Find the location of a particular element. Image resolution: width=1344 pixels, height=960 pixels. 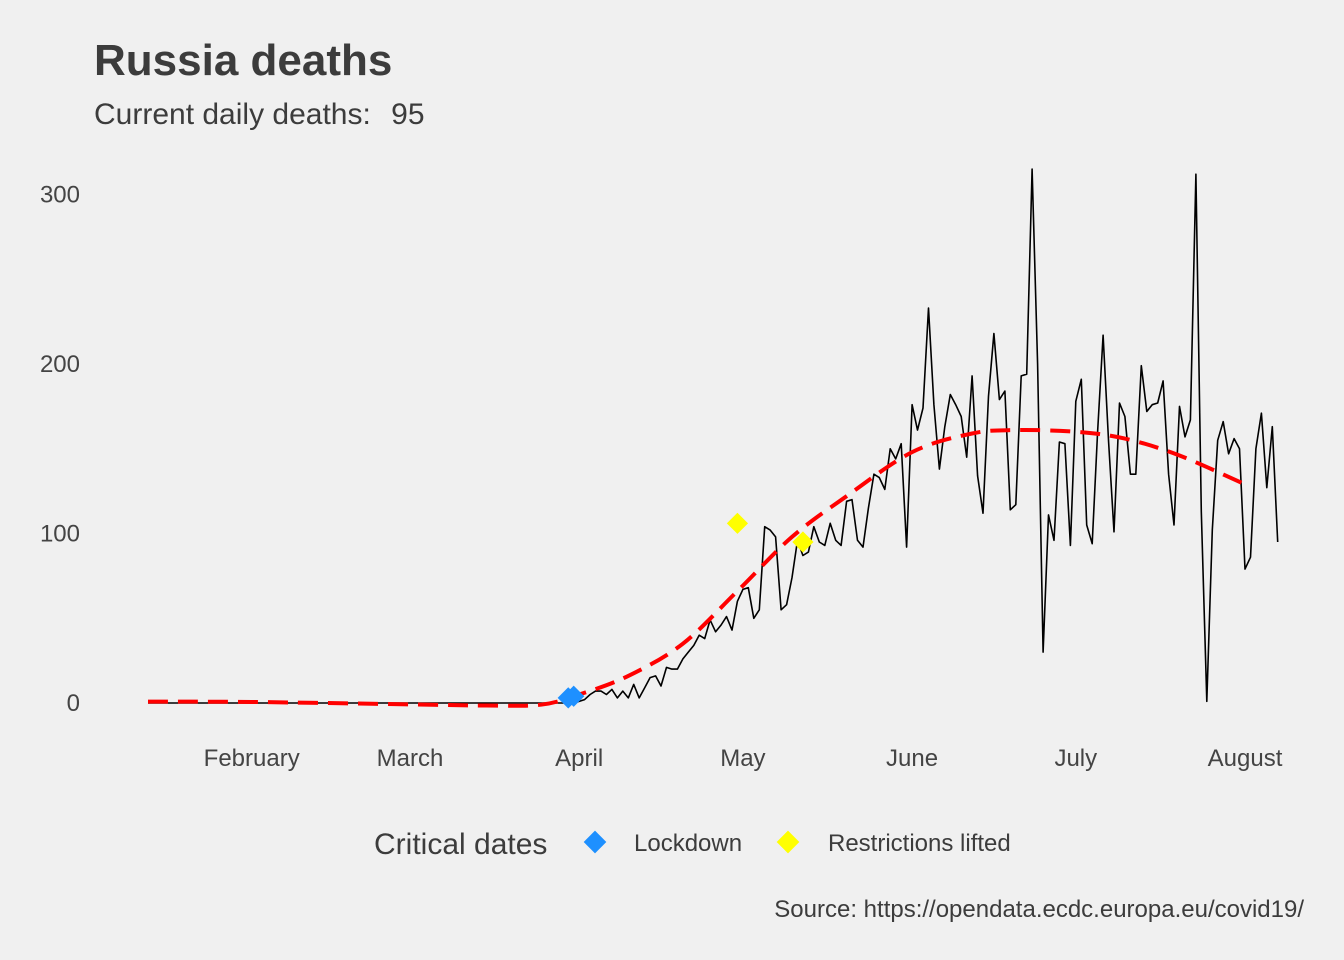

y-tick-label: 0 is located at coordinates (73, 703).